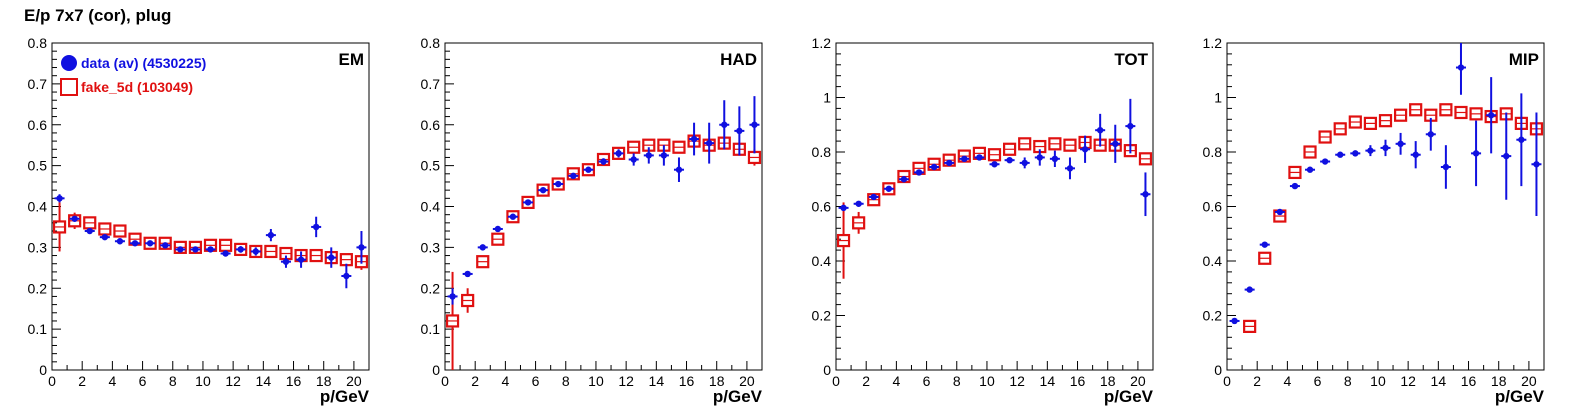  Describe the element at coordinates (38, 329) in the screenshot. I see `y-tick-label: 0.1` at that location.